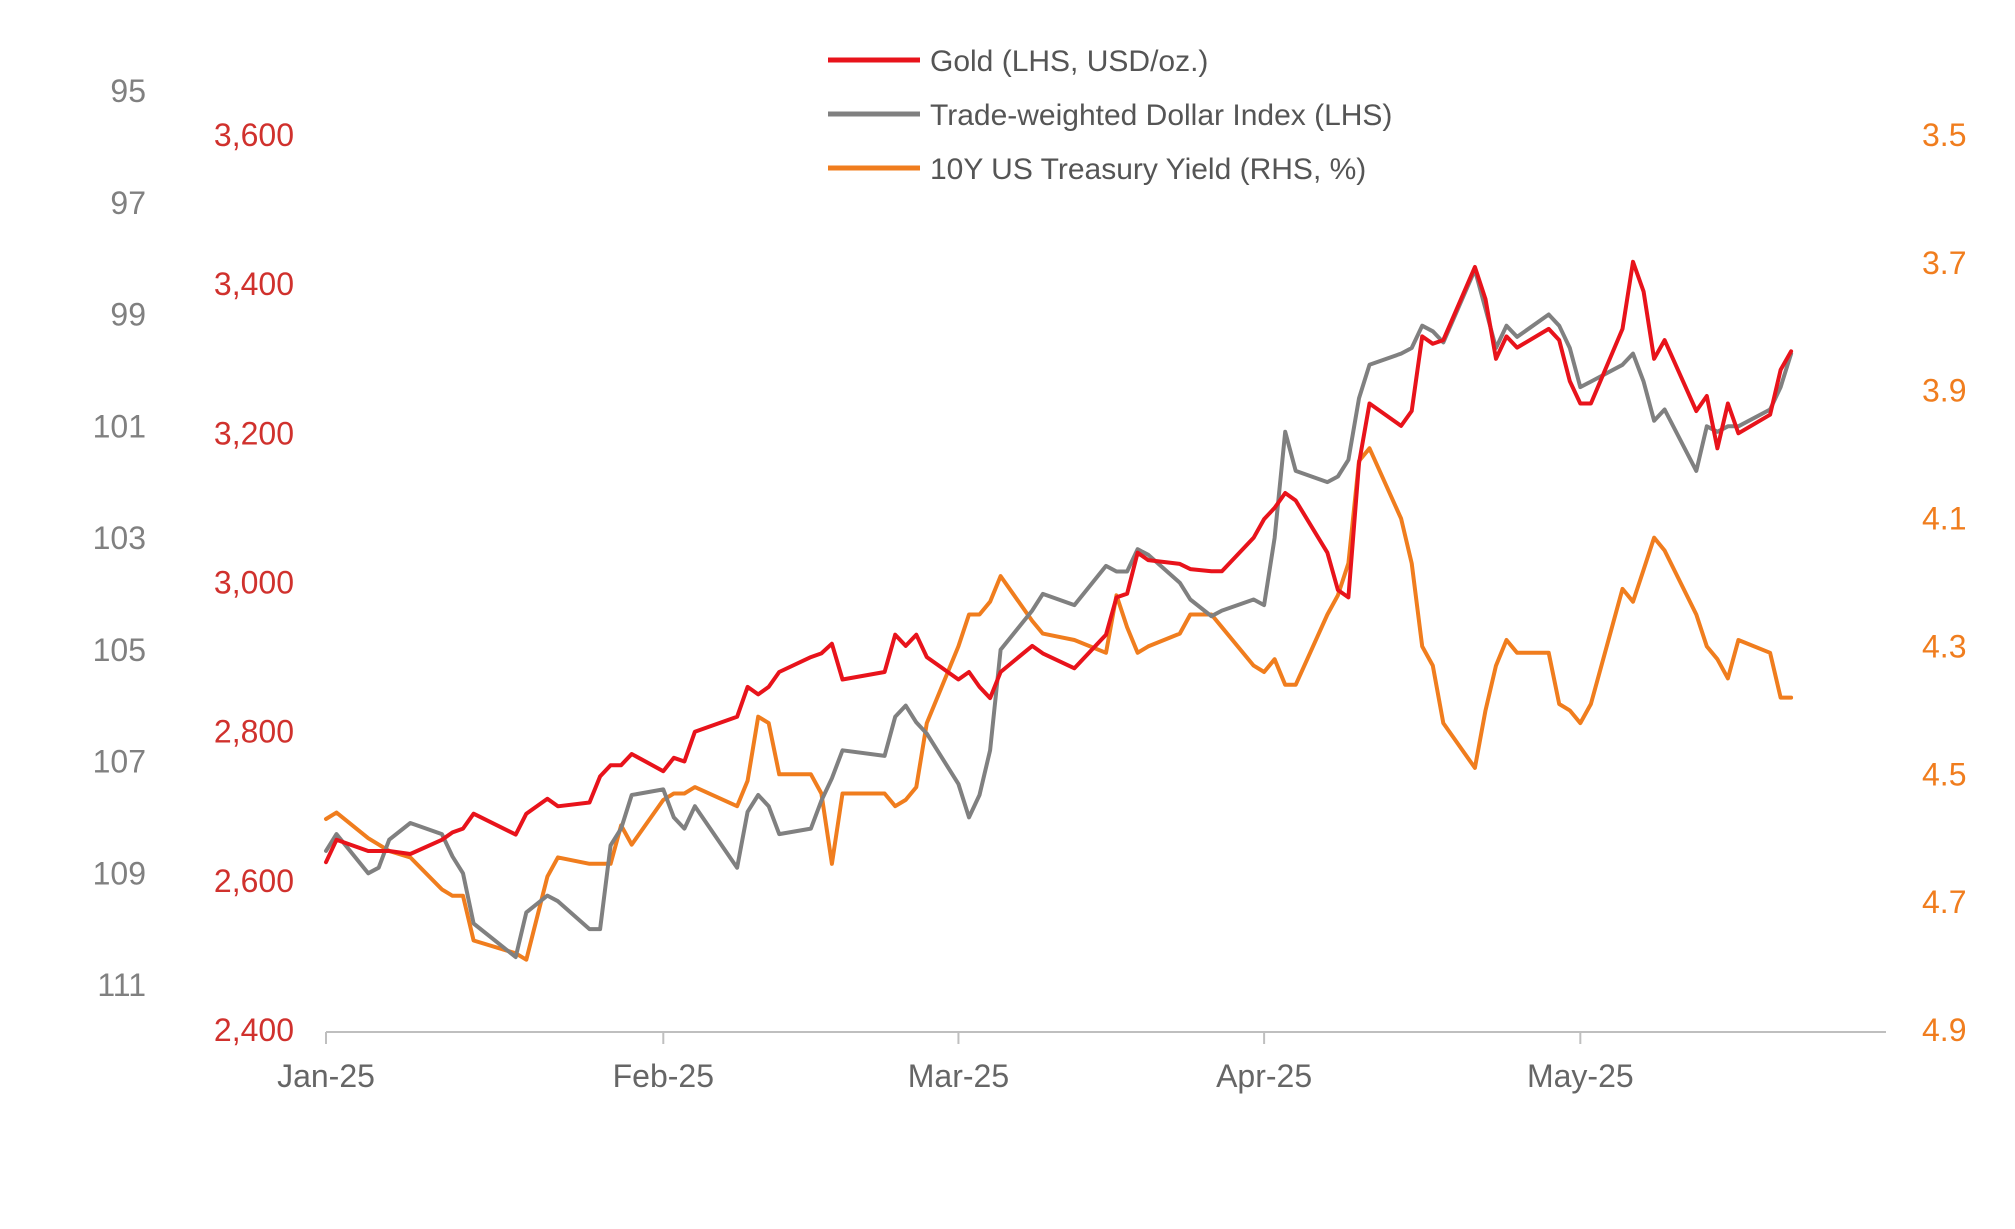  Describe the element at coordinates (1580, 1076) in the screenshot. I see `x-tick-label: May-25` at that location.